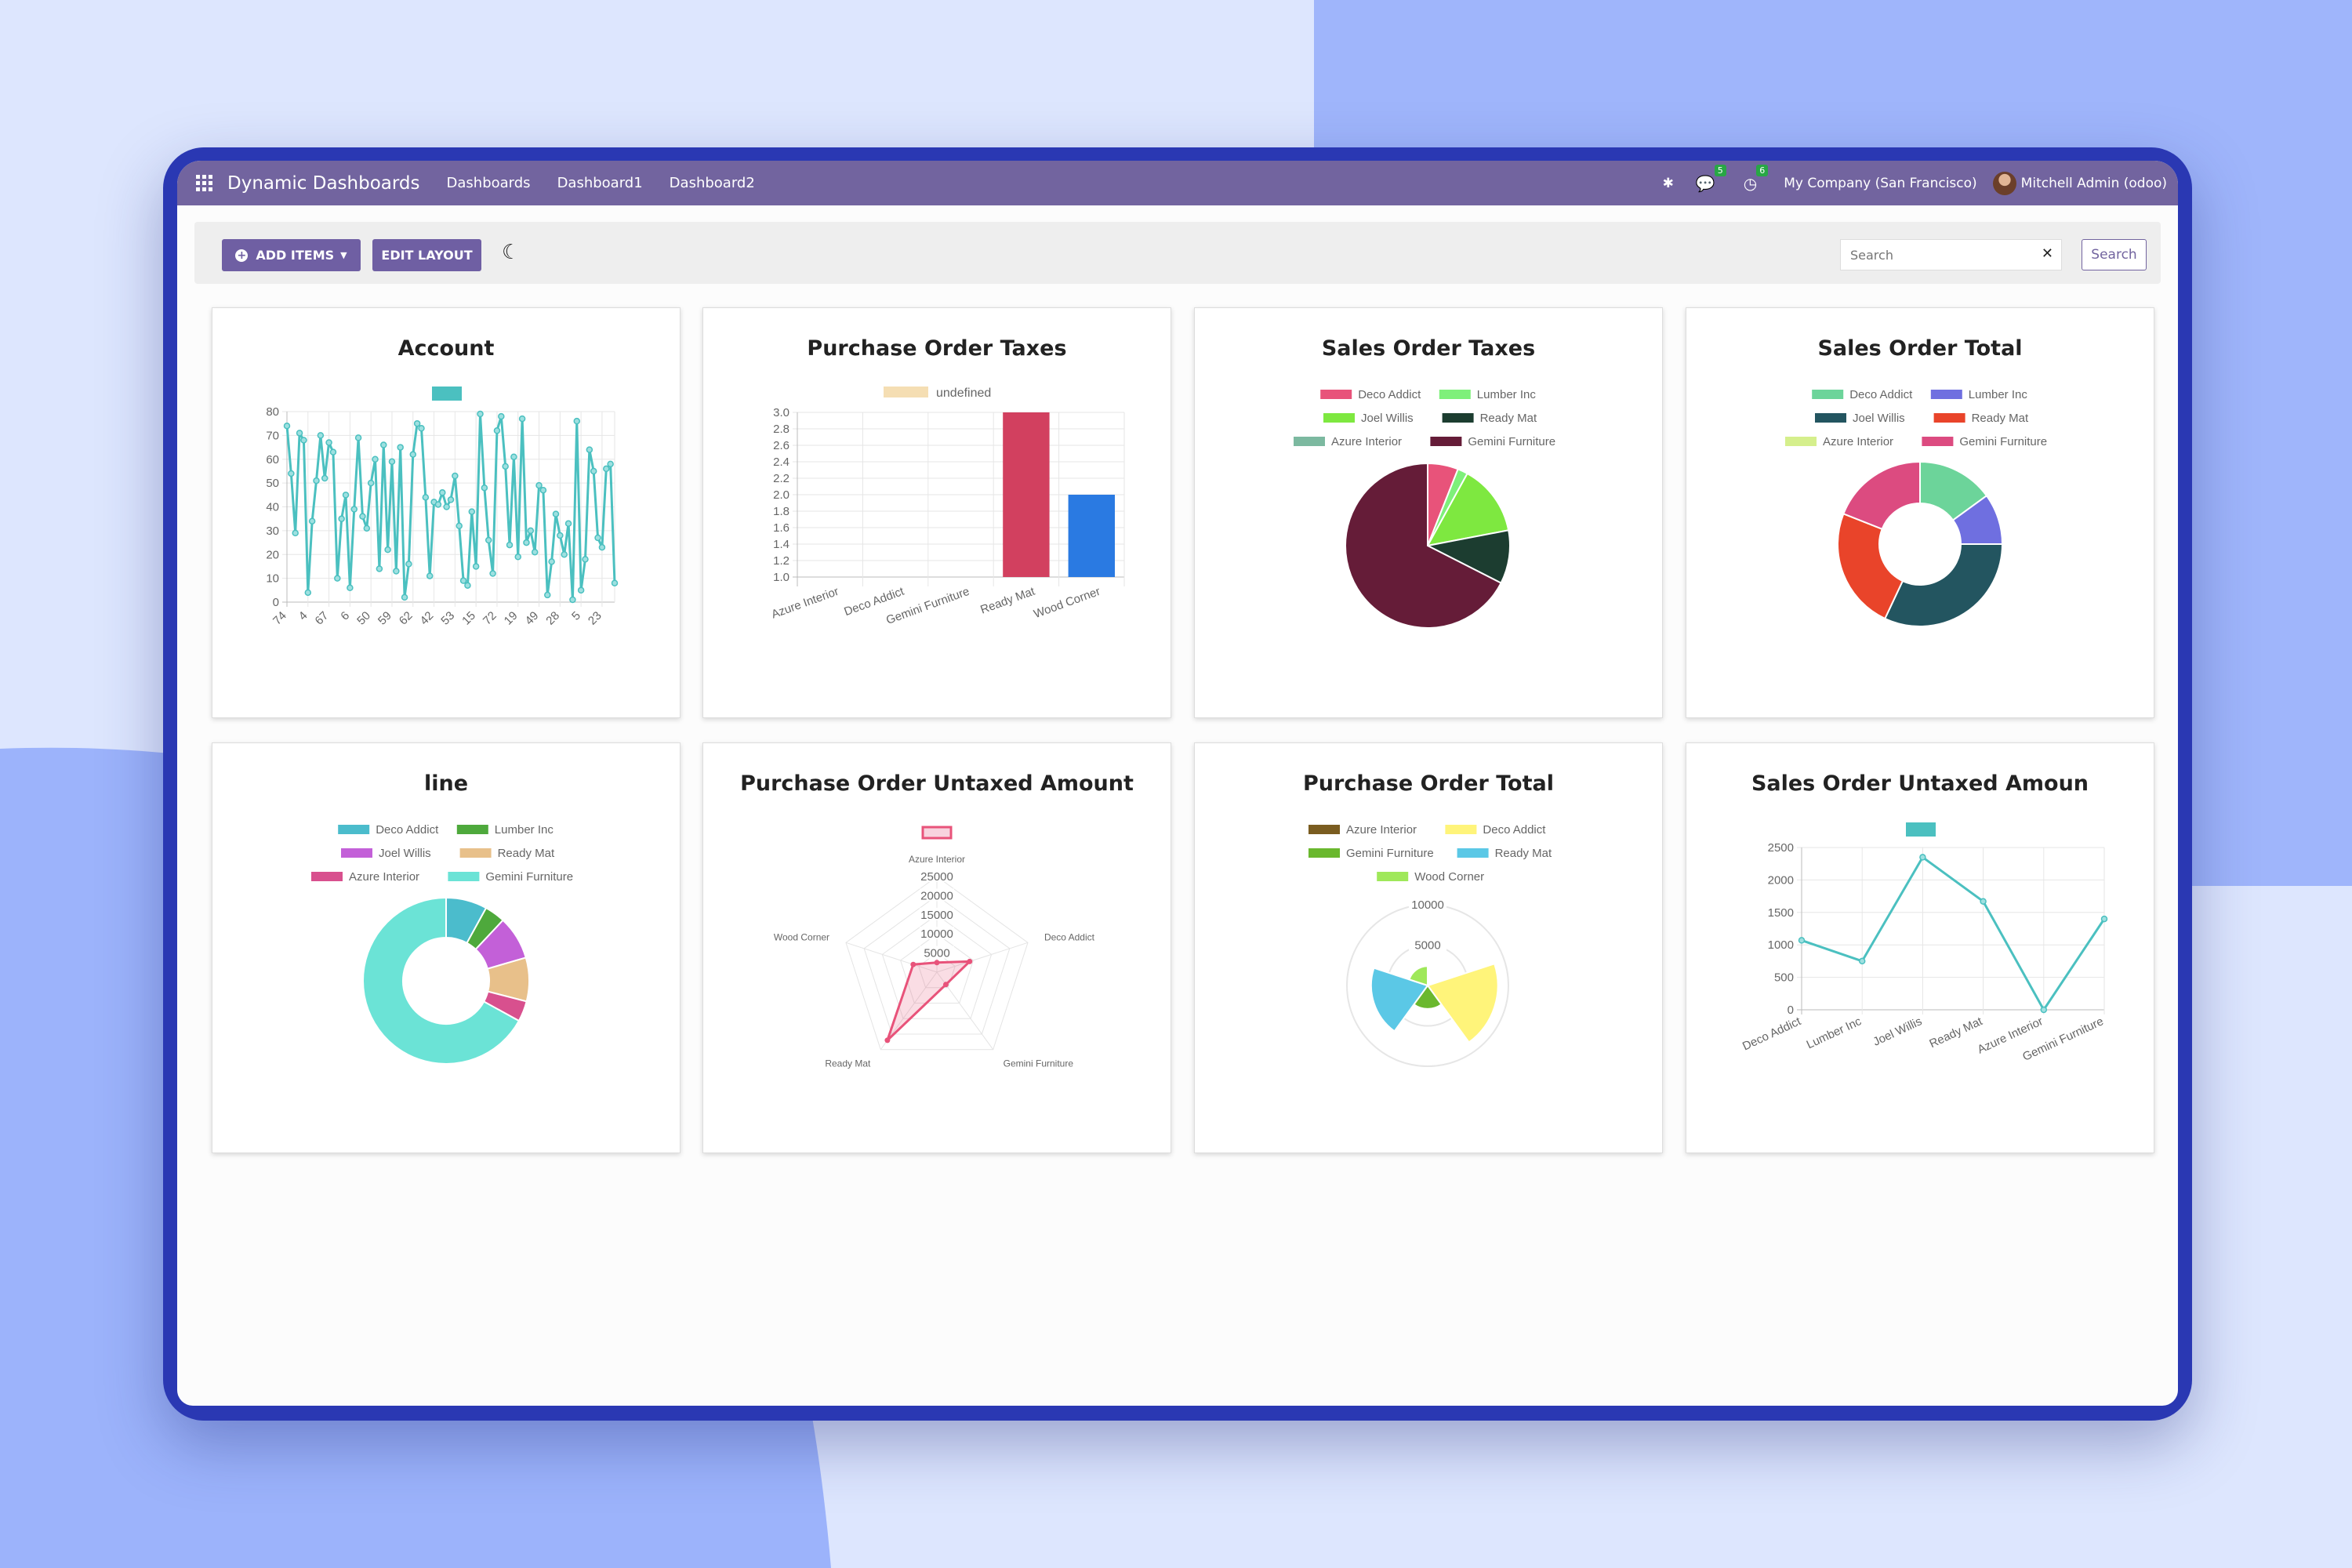 The height and width of the screenshot is (1568, 2352). Describe the element at coordinates (272, 435) in the screenshot. I see `y-tick-label: 70` at that location.